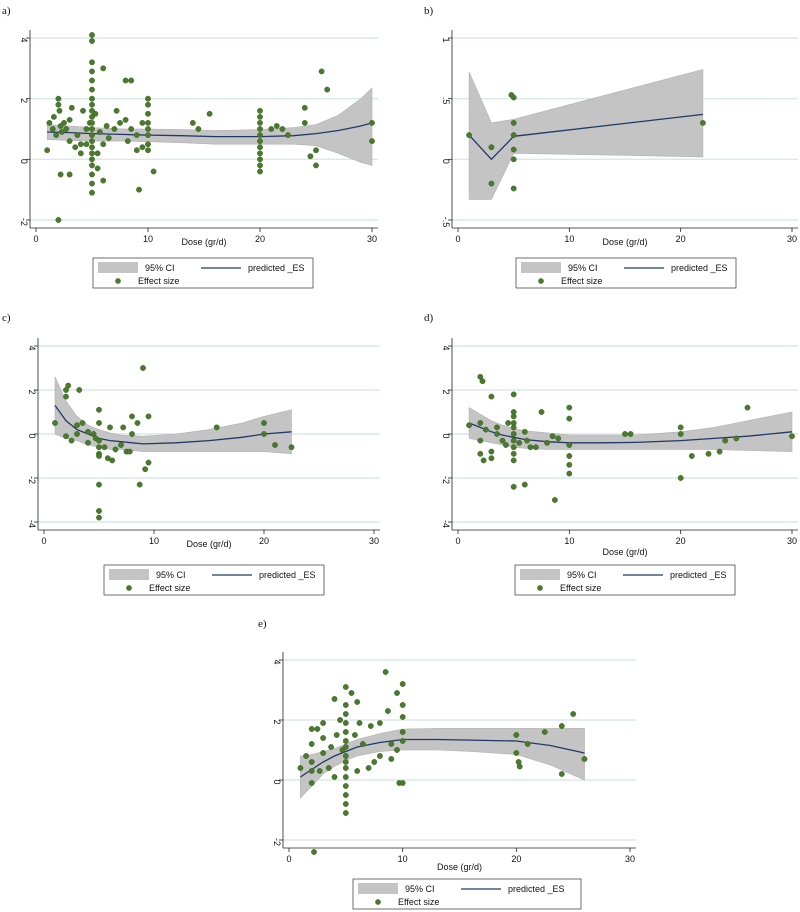 This screenshot has height=912, width=800. I want to click on legend-line-label: predicted _ES, so click(698, 575).